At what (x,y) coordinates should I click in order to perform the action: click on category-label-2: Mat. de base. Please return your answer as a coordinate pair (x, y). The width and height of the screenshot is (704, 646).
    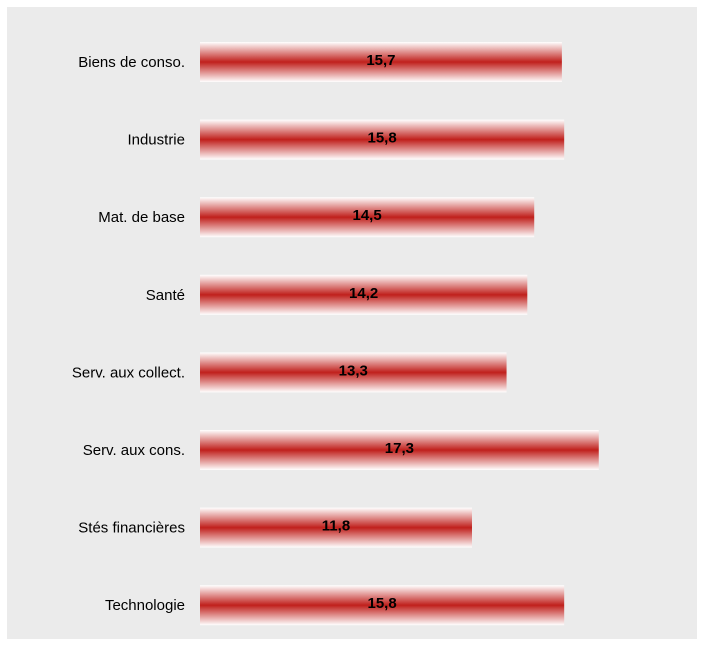
    Looking at the image, I should click on (141, 217).